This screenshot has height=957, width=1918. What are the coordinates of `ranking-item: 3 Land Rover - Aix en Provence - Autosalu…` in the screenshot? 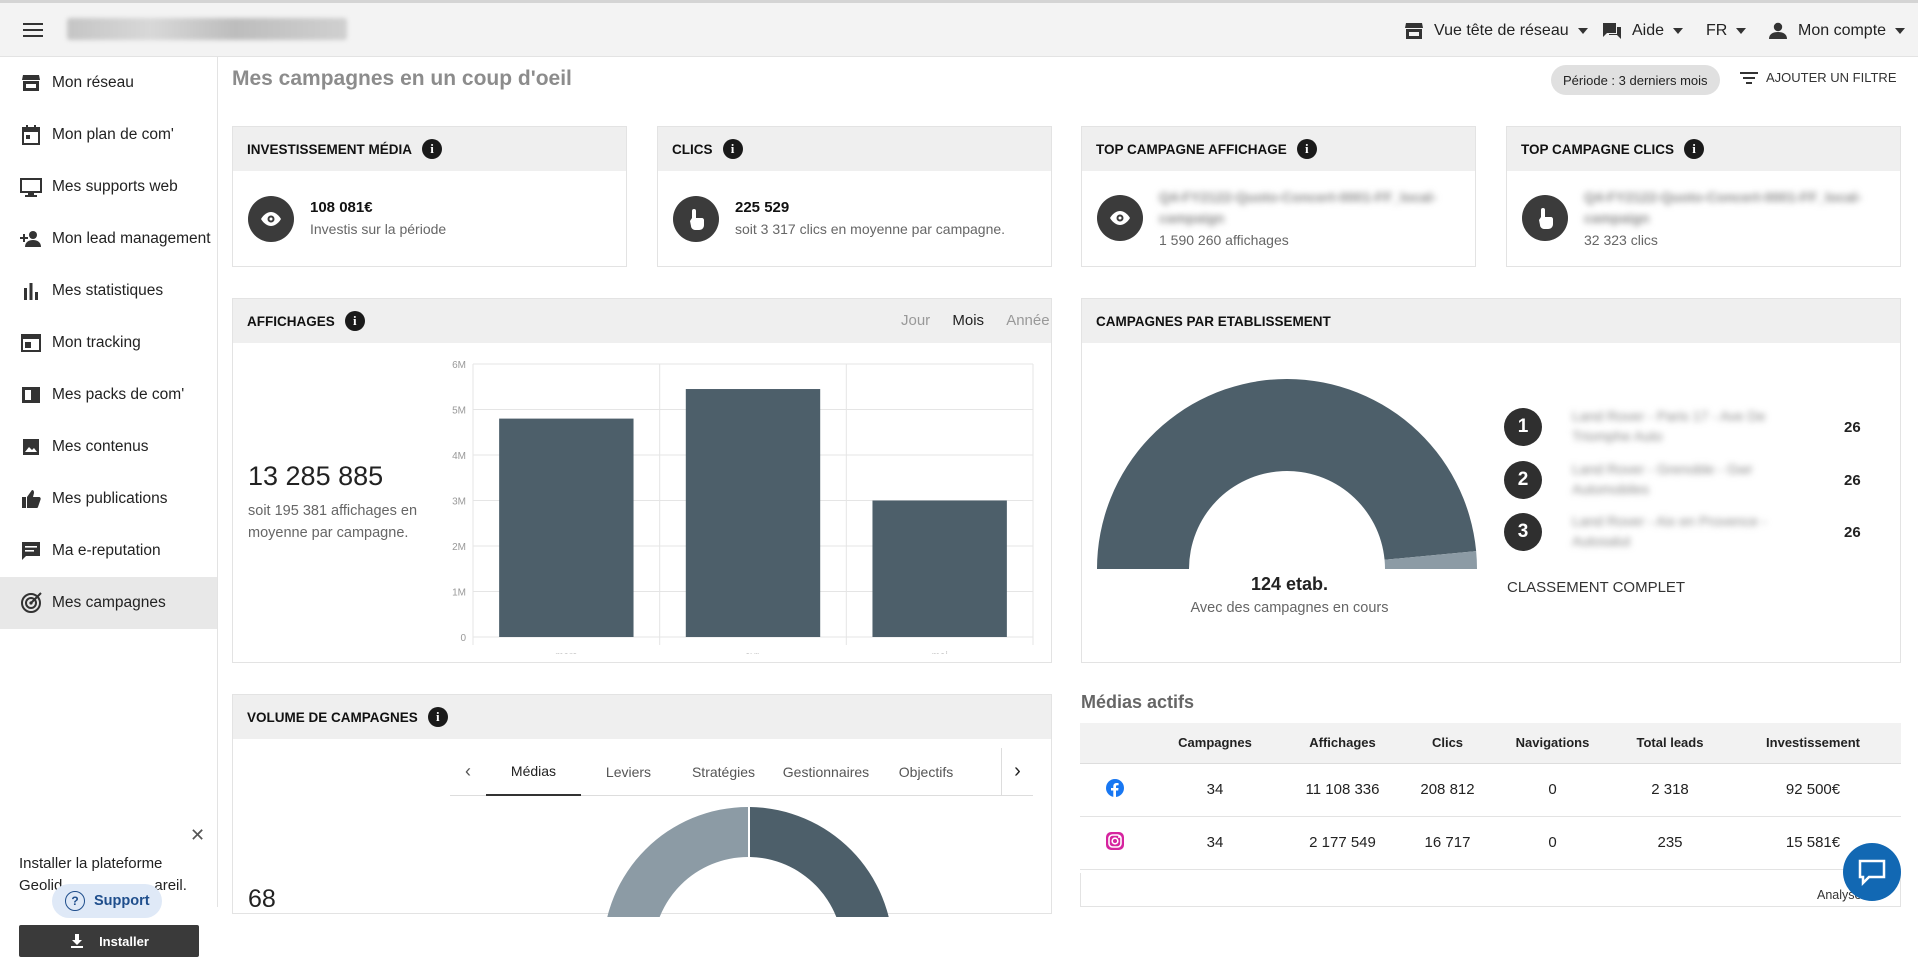 It's located at (1682, 532).